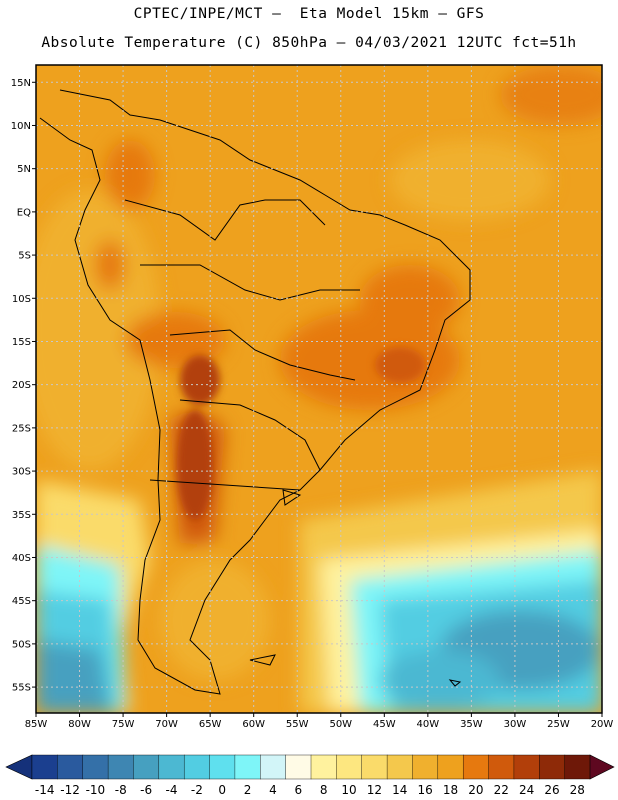 This screenshot has width=618, height=800. What do you see at coordinates (21, 83) in the screenshot?
I see `lat-label: 15N` at bounding box center [21, 83].